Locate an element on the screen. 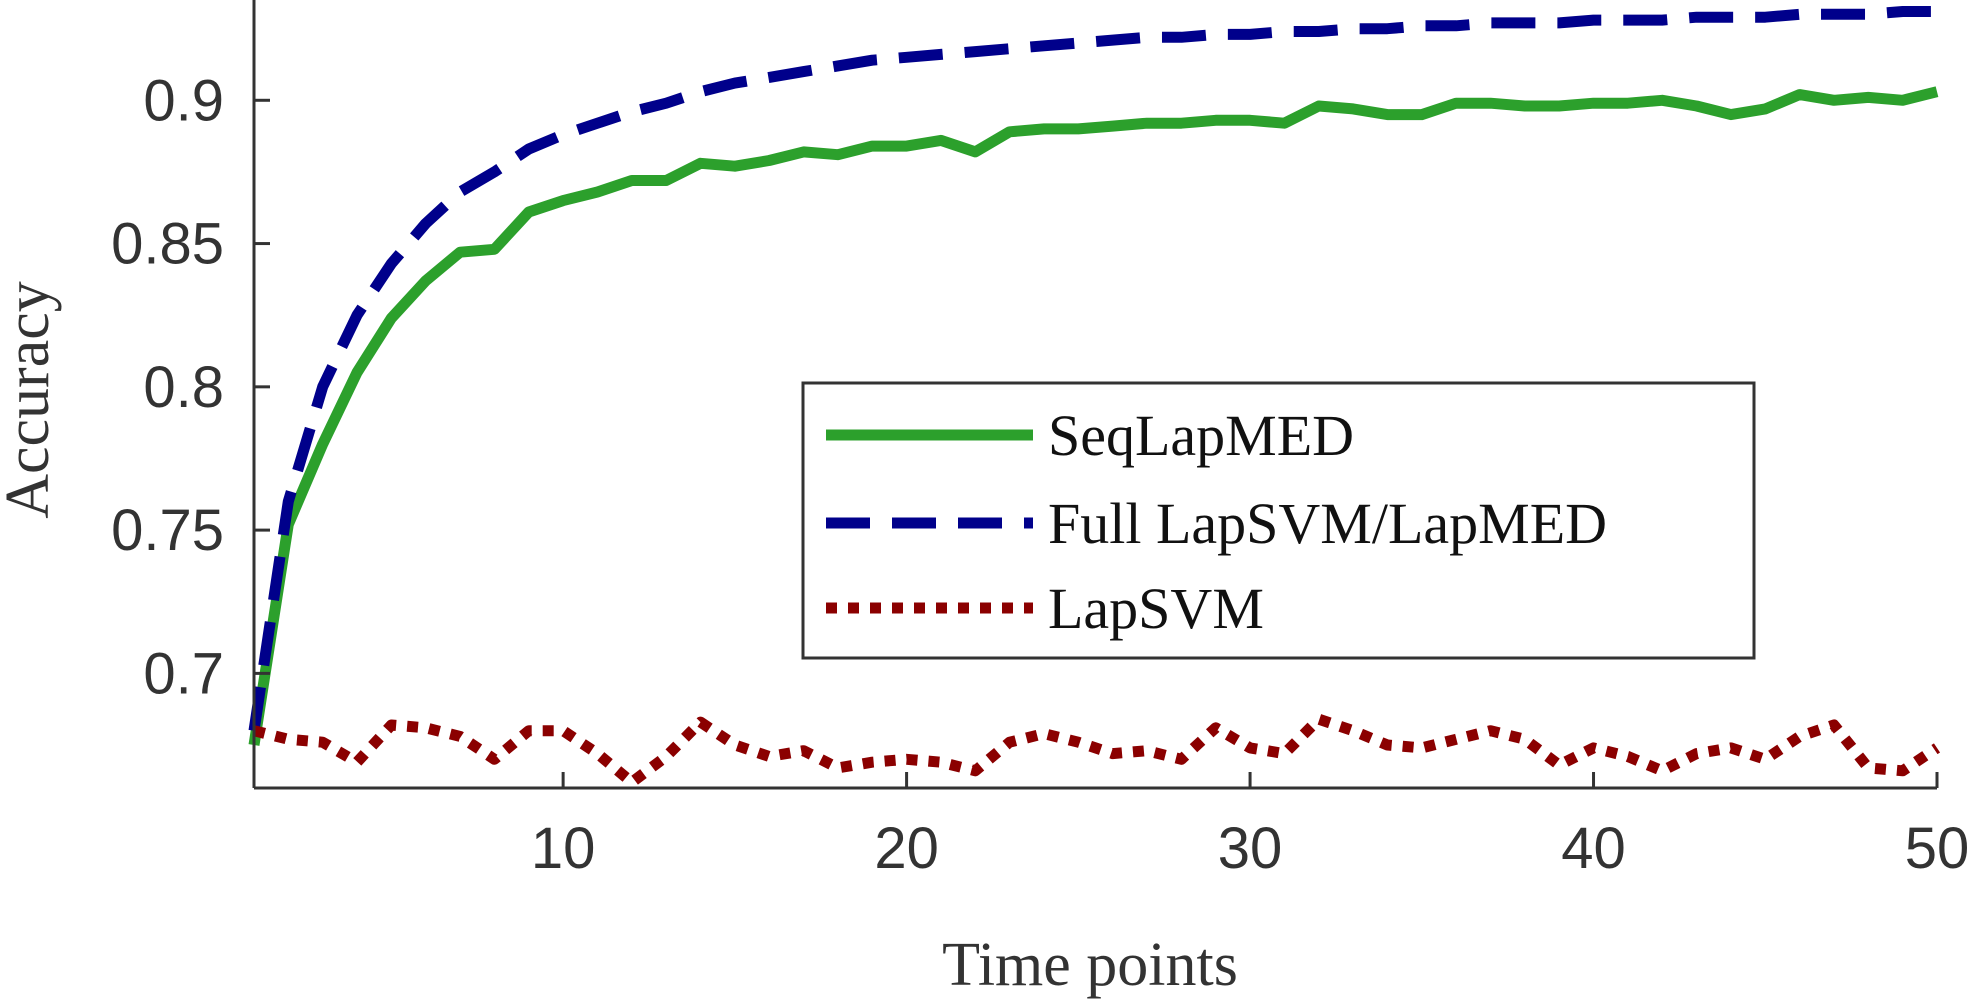 This screenshot has height=999, width=1972. x-tick-label: 10 is located at coordinates (563, 848).